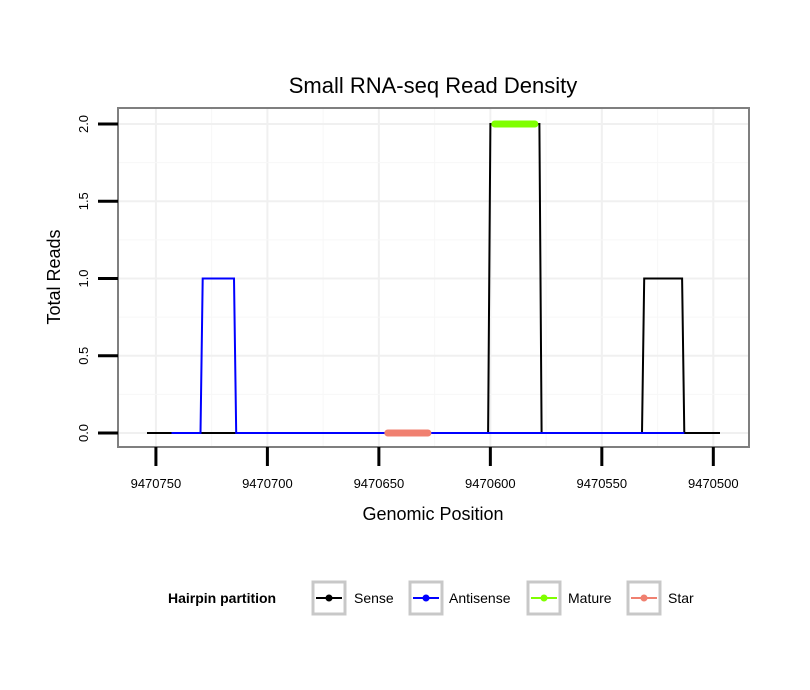  Describe the element at coordinates (490, 483) in the screenshot. I see `x-tick-label: 9470600` at that location.